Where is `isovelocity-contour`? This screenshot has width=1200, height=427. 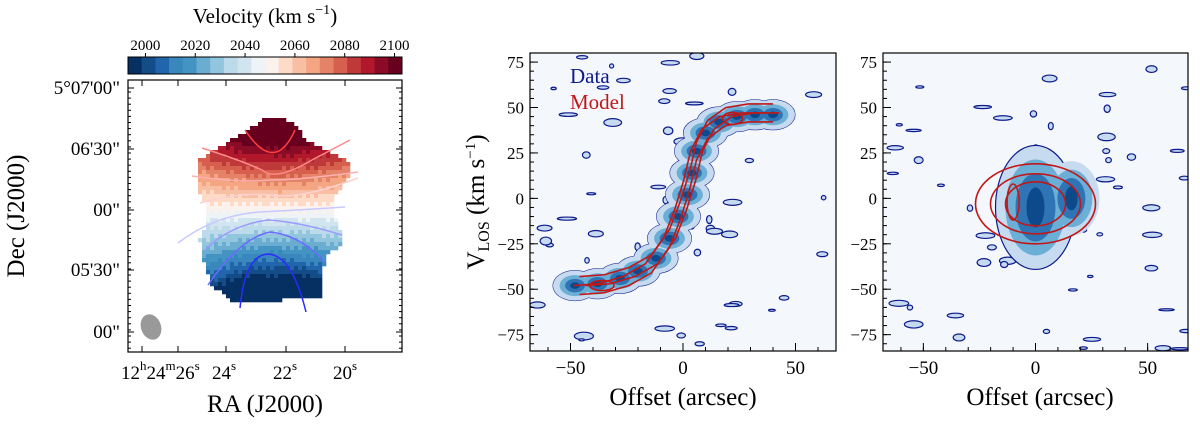 isovelocity-contour is located at coordinates (273, 283).